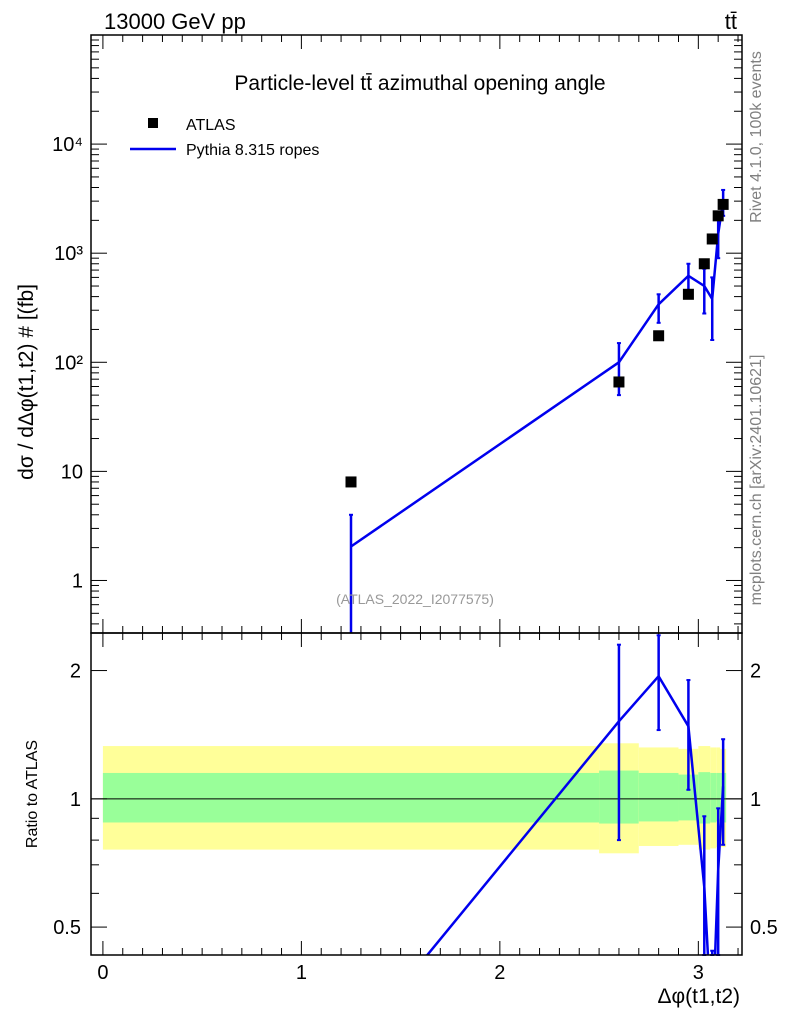 The width and height of the screenshot is (786, 1024). Describe the element at coordinates (26, 382) in the screenshot. I see `main-y-axis-label: dσ / dΔφ(t1,t2) # [(fb]` at that location.